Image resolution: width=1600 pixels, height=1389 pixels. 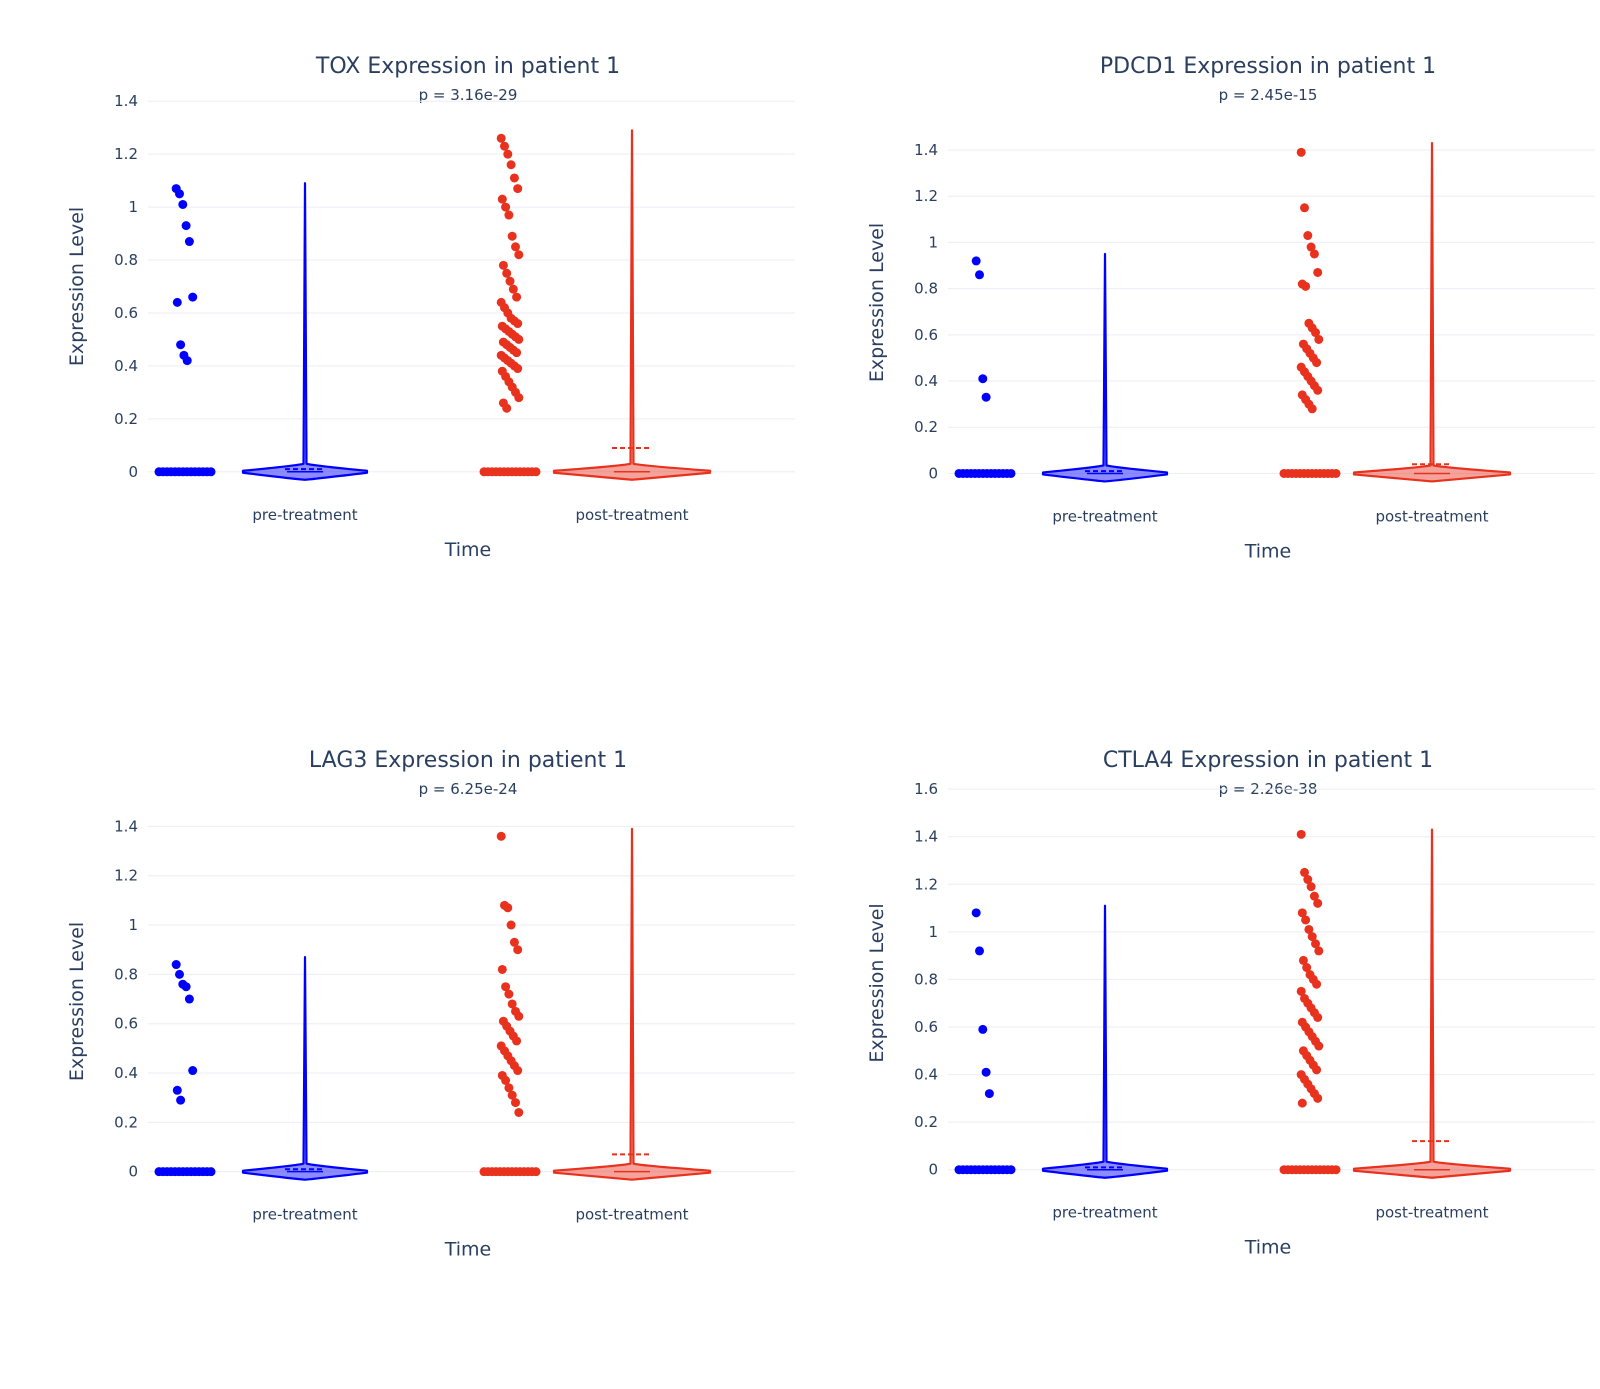 What do you see at coordinates (1268, 760) in the screenshot?
I see `chart-title: CTLA4 Expression in patient 1` at bounding box center [1268, 760].